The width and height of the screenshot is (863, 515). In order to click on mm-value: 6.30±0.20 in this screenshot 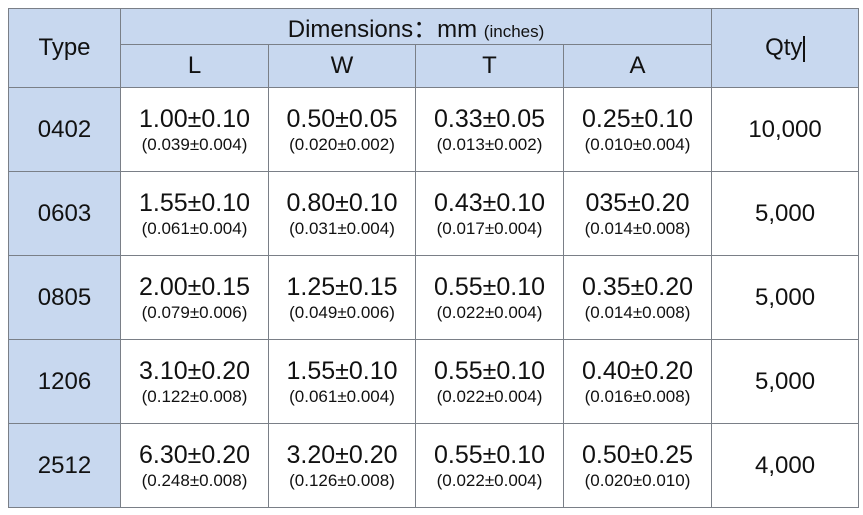, I will do `click(194, 454)`.